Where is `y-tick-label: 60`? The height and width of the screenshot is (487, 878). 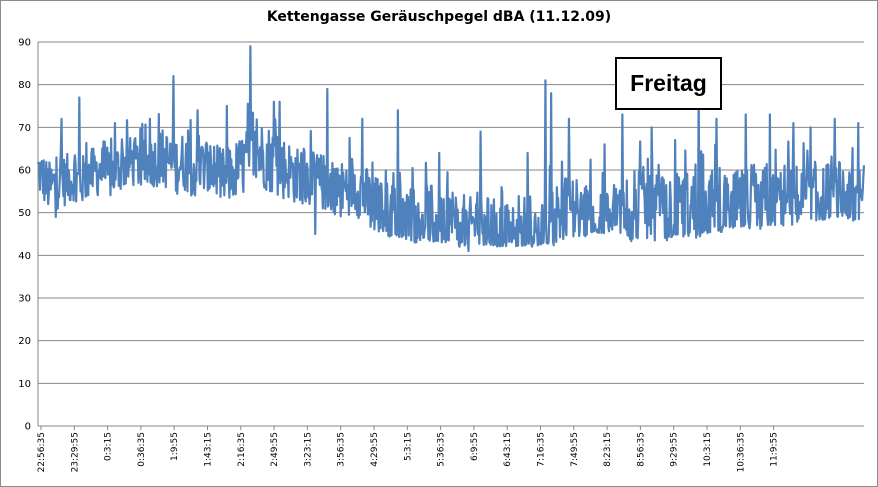 y-tick-label: 60 is located at coordinates (24, 171).